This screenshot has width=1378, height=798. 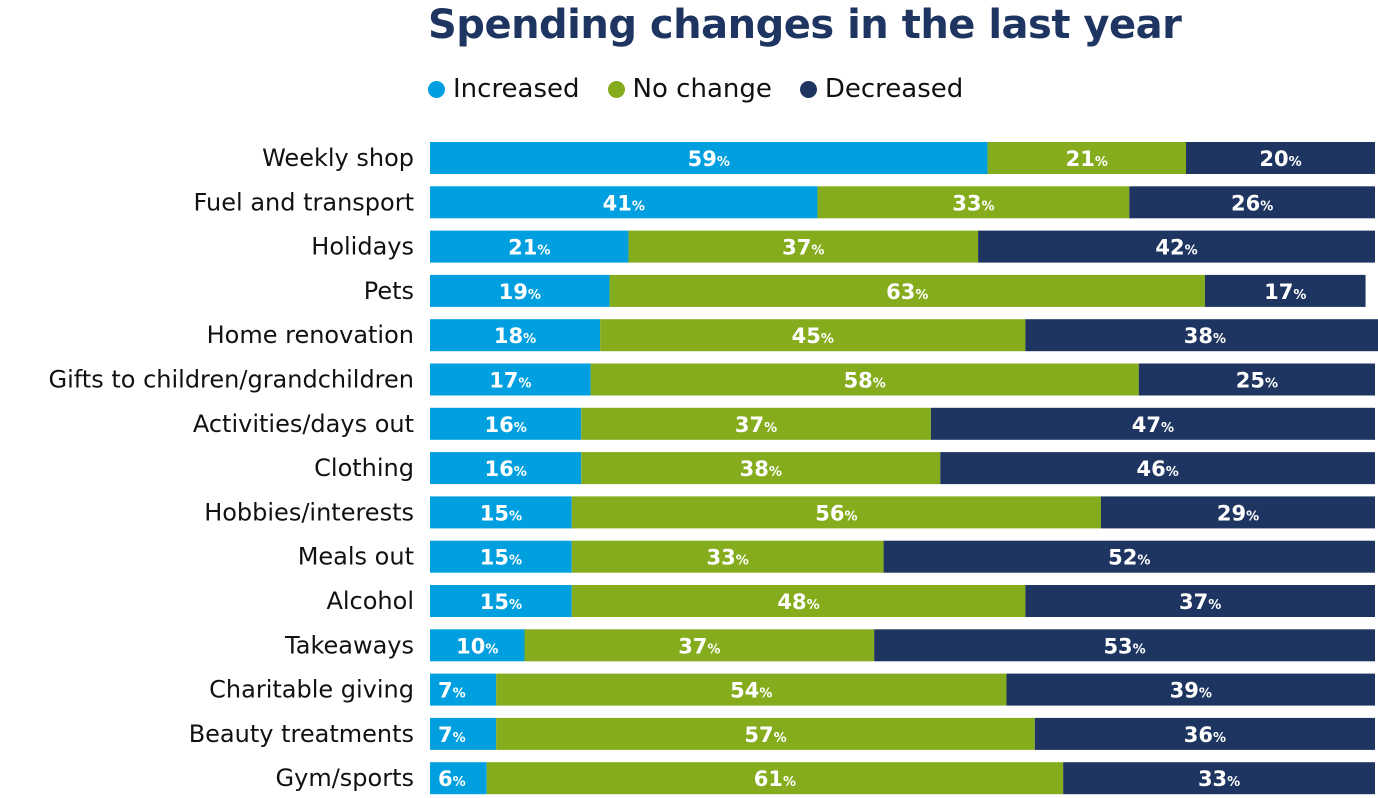 I want to click on bar-row-home-renovation: Home renovation 18% 45% 38%, so click(x=792, y=335).